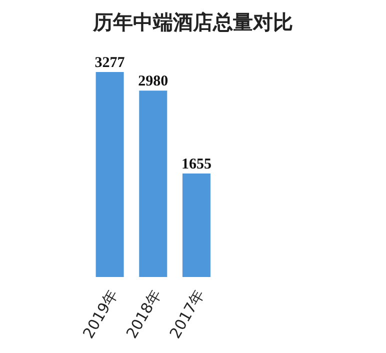 Image resolution: width=386 pixels, height=353 pixels. What do you see at coordinates (193, 22) in the screenshot?
I see `chart-title: 历年中端酒店总量对比` at bounding box center [193, 22].